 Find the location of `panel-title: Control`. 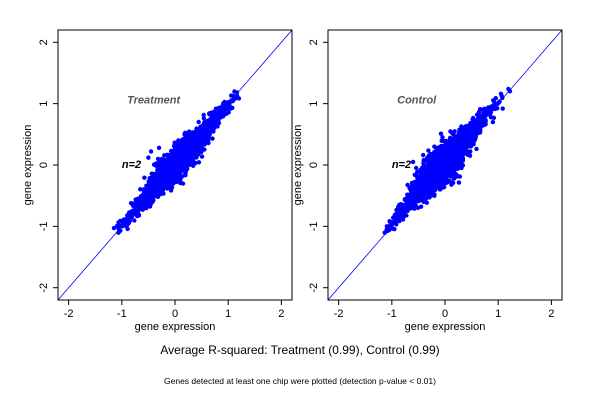

panel-title: Control is located at coordinates (417, 101).